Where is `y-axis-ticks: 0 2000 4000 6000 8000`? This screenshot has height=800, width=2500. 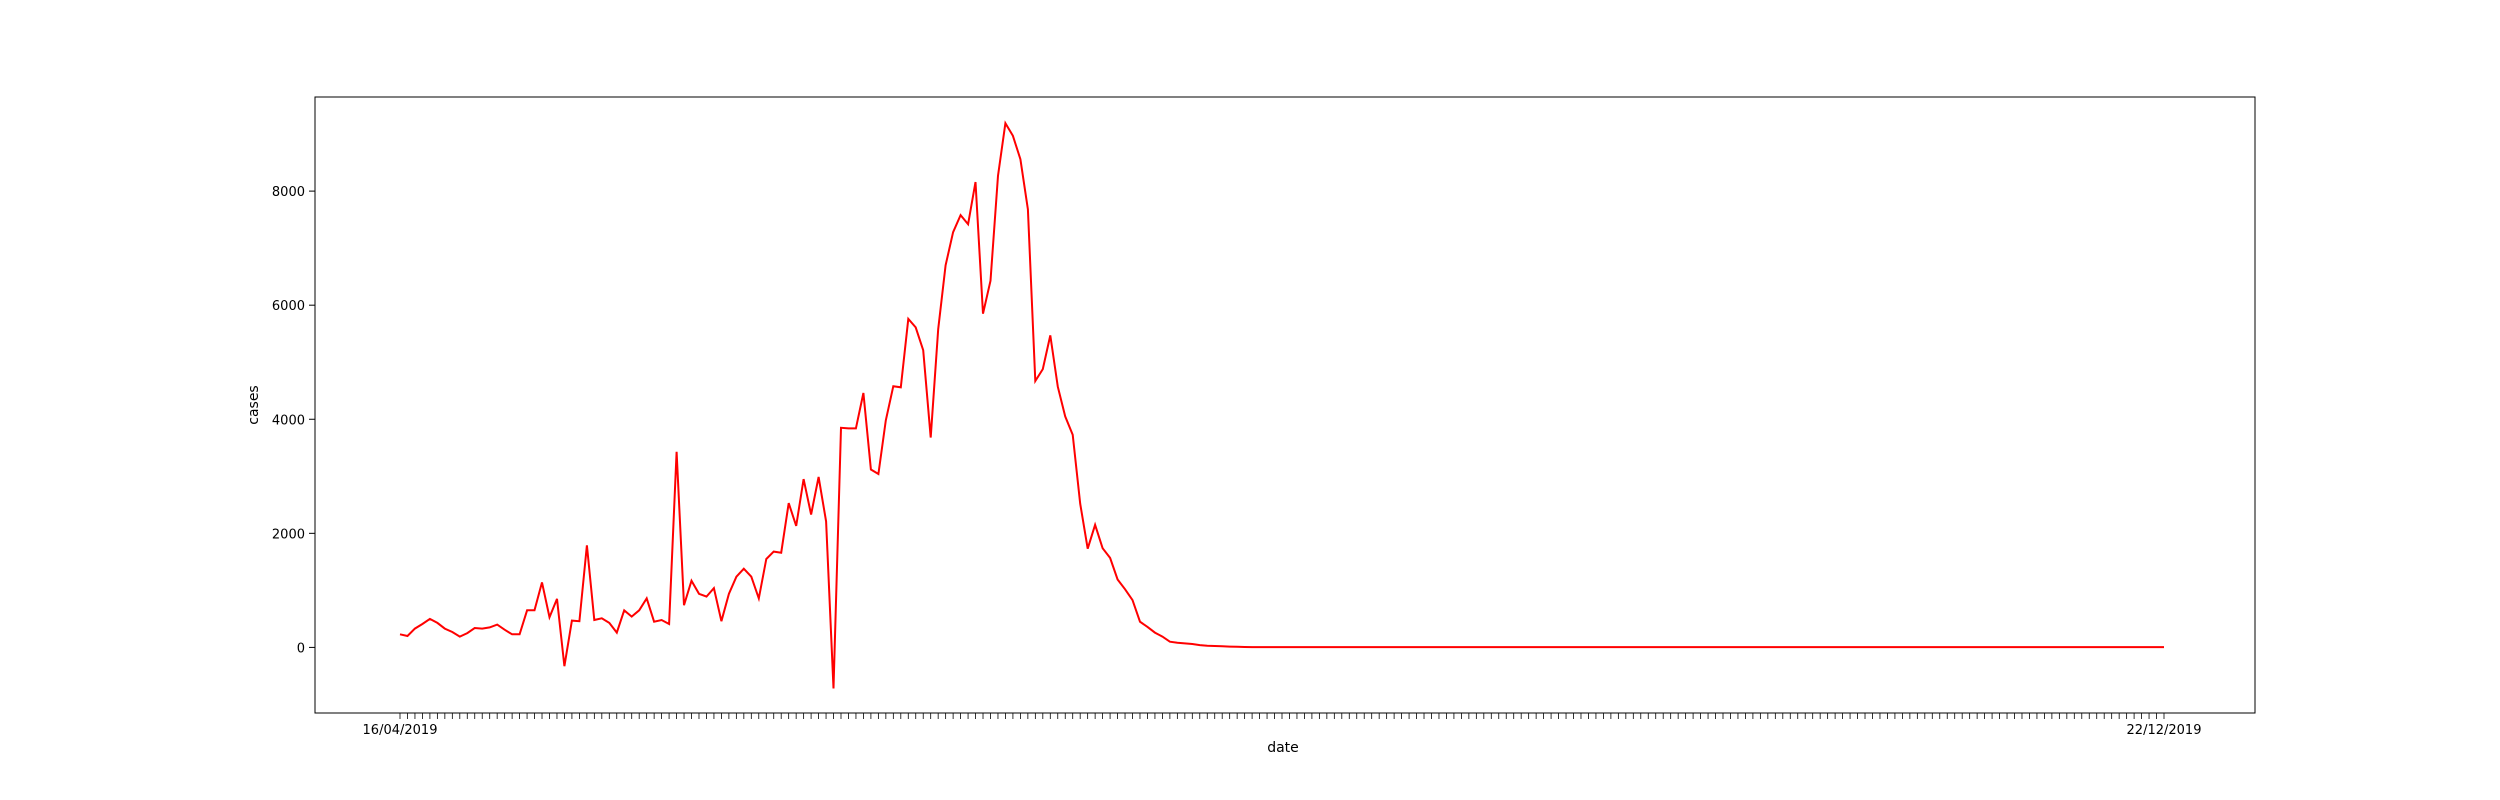
y-axis-ticks: 0 2000 4000 6000 8000 is located at coordinates (293, 420).